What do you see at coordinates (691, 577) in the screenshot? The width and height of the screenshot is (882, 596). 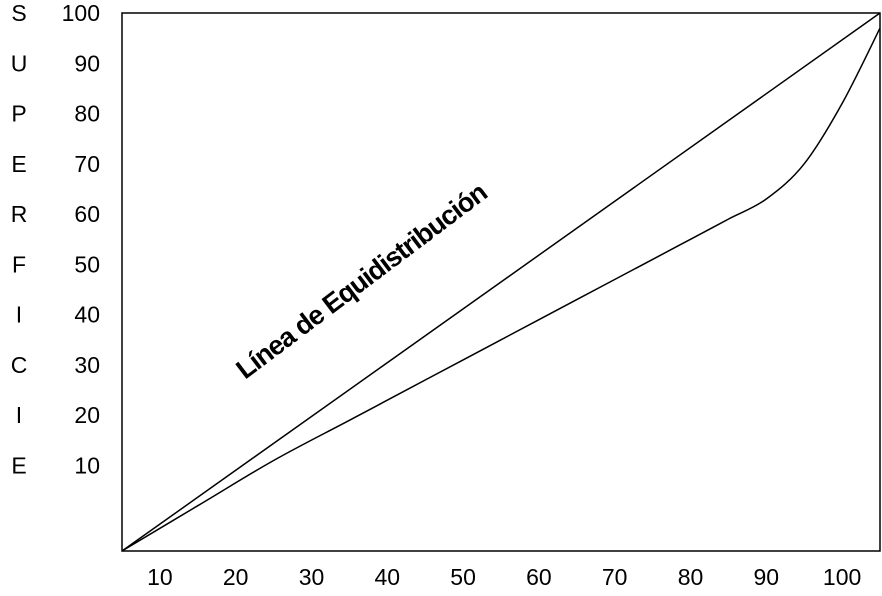 I see `x-tick-label: 80` at bounding box center [691, 577].